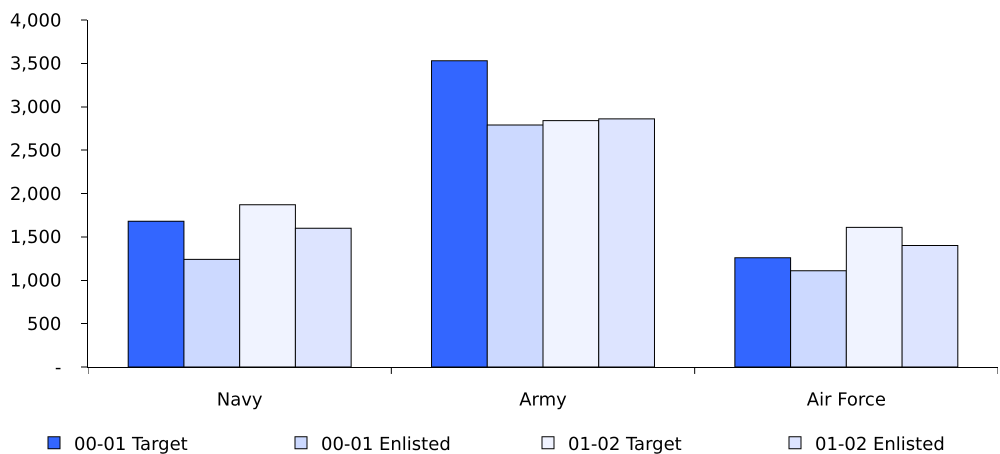 This screenshot has width=1000, height=454. What do you see at coordinates (36, 281) in the screenshot?
I see `y-tick-label: 1,000` at bounding box center [36, 281].